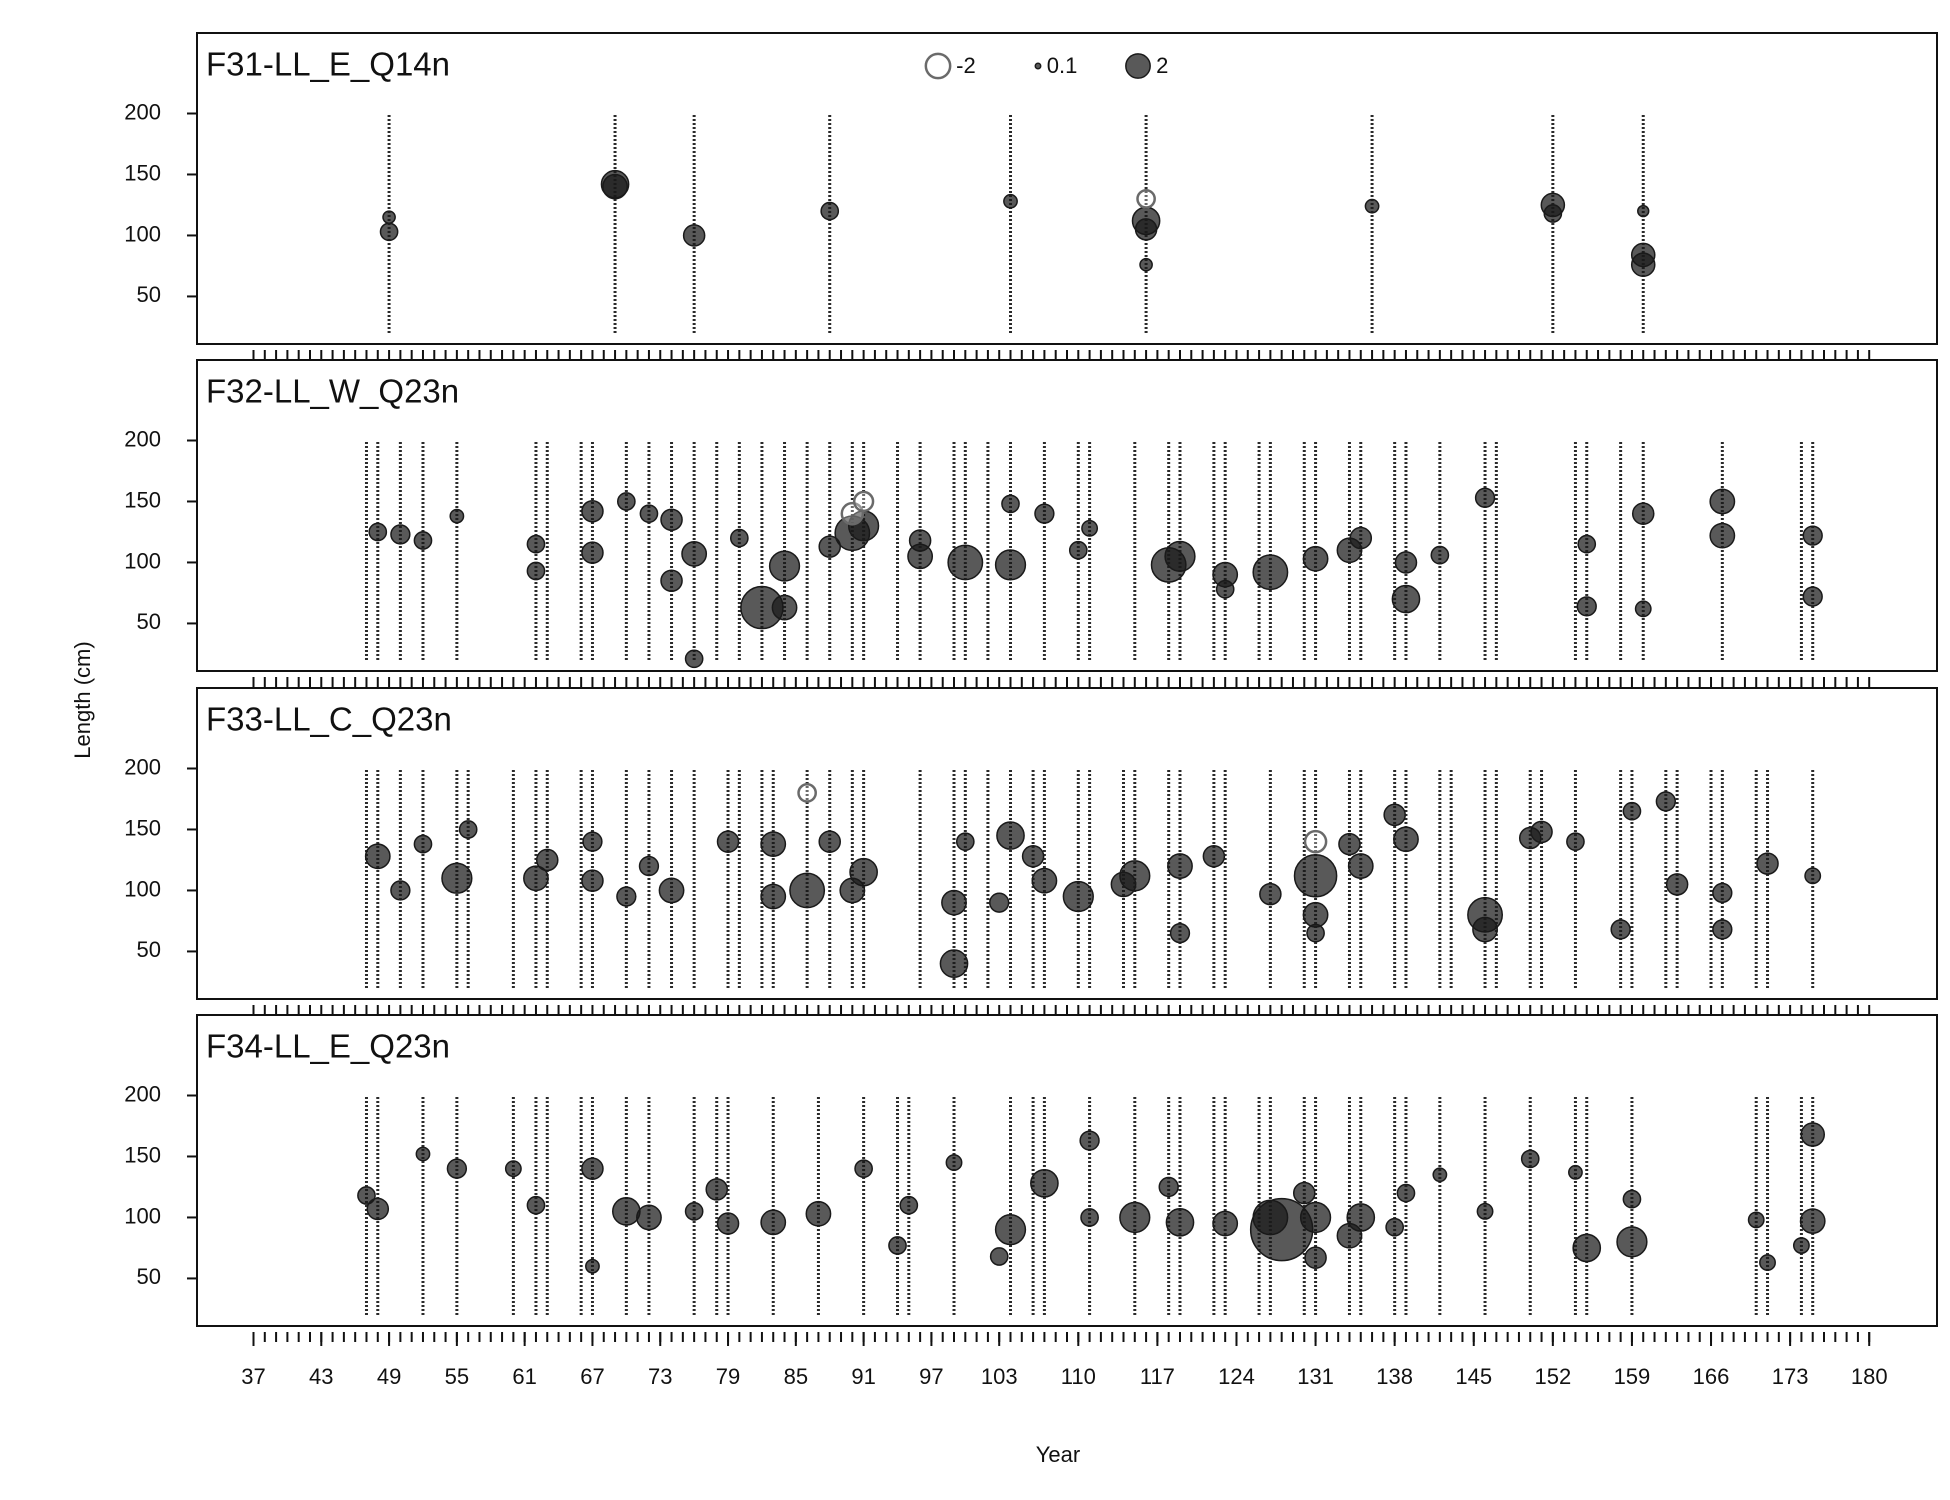  I want to click on x-tick-label: 131, so click(1315, 1376).